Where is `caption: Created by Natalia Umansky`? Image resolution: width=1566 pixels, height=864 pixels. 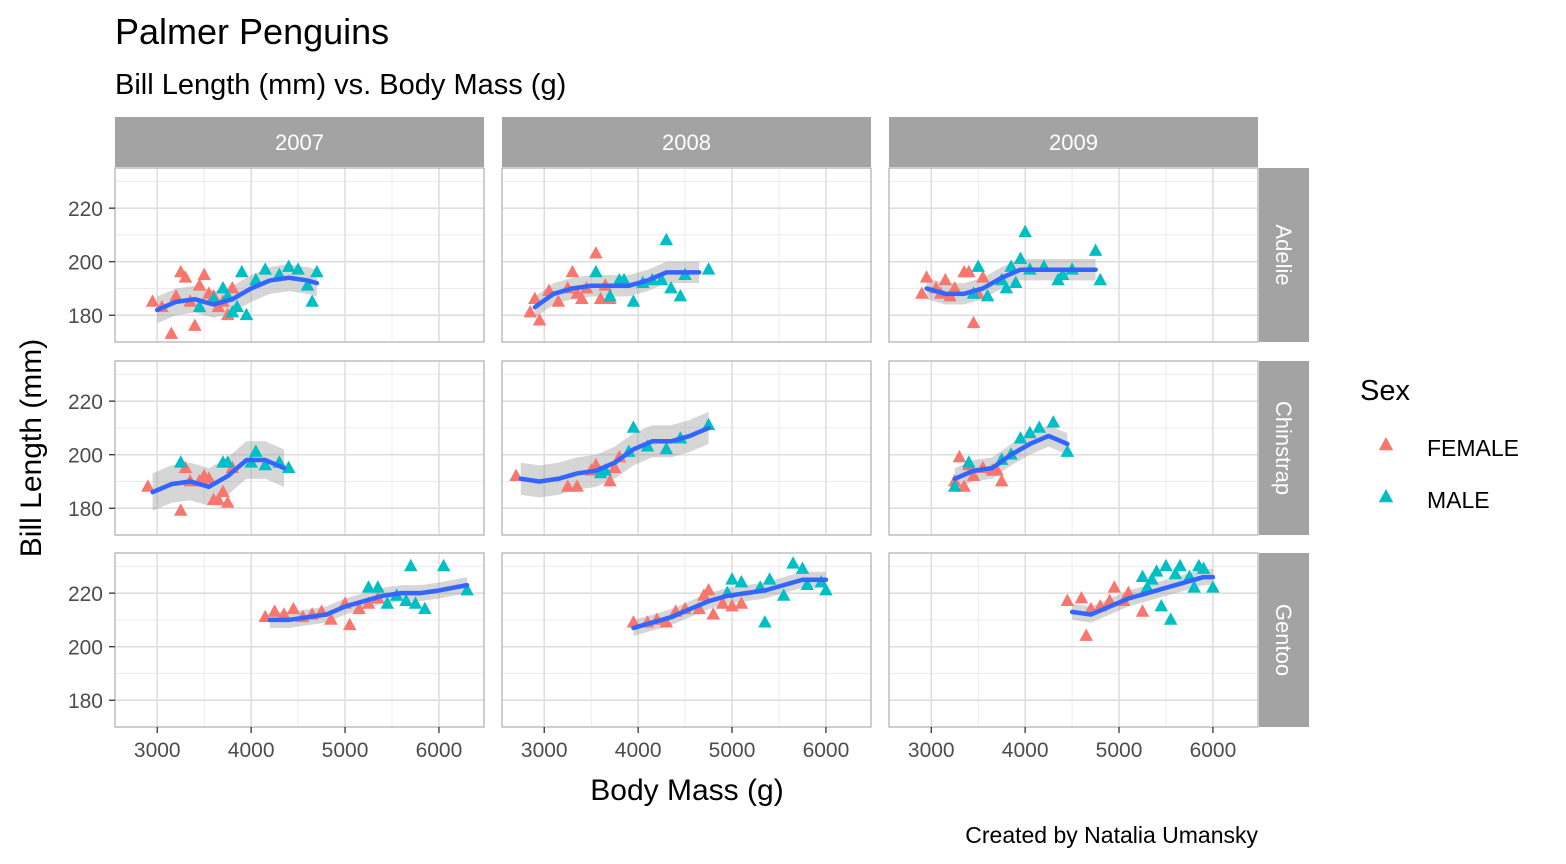 caption: Created by Natalia Umansky is located at coordinates (1111, 835).